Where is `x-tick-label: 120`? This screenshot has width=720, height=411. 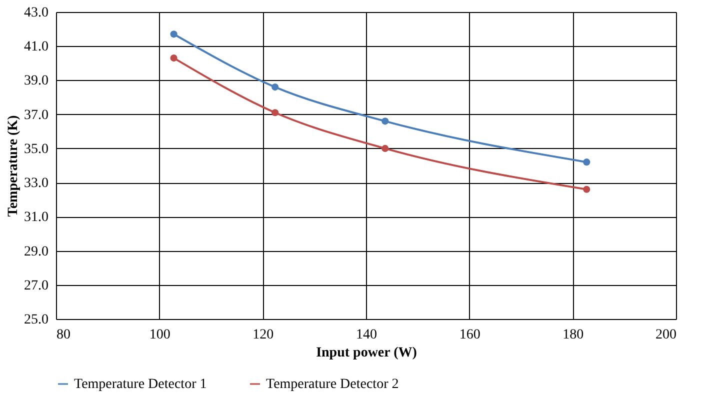
x-tick-label: 120 is located at coordinates (263, 335).